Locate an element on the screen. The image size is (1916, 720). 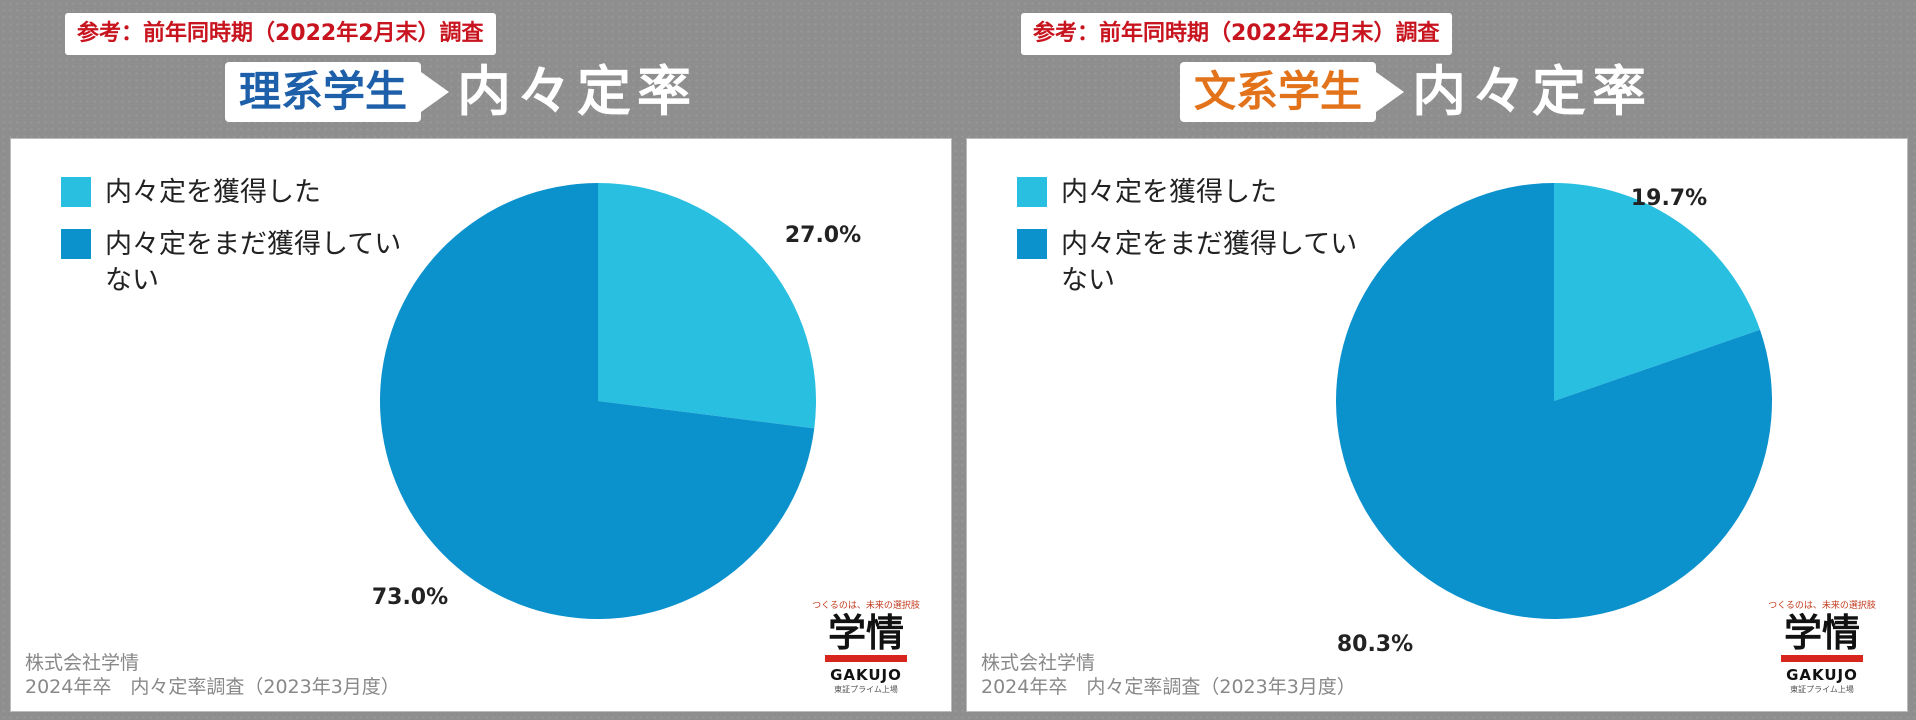
pie-chart: 19.7% 80.3% is located at coordinates (1554, 420).